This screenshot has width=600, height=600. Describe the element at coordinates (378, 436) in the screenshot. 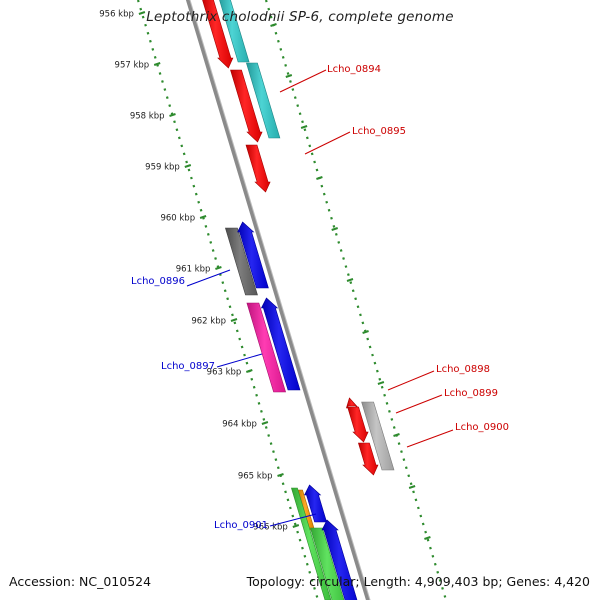

I see `light-gray-gene` at that location.